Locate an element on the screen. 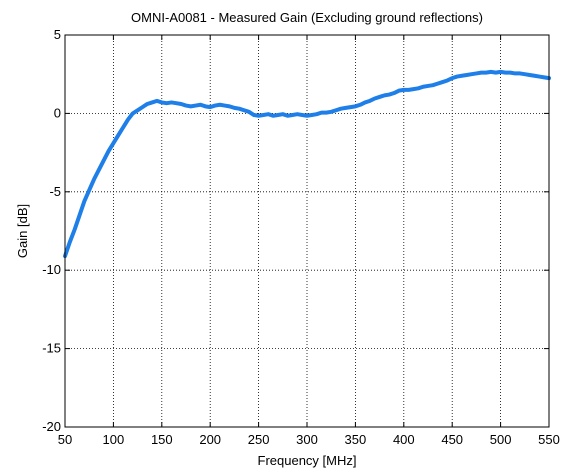 The image size is (565, 470). y-tick-label: -10 is located at coordinates (51, 269).